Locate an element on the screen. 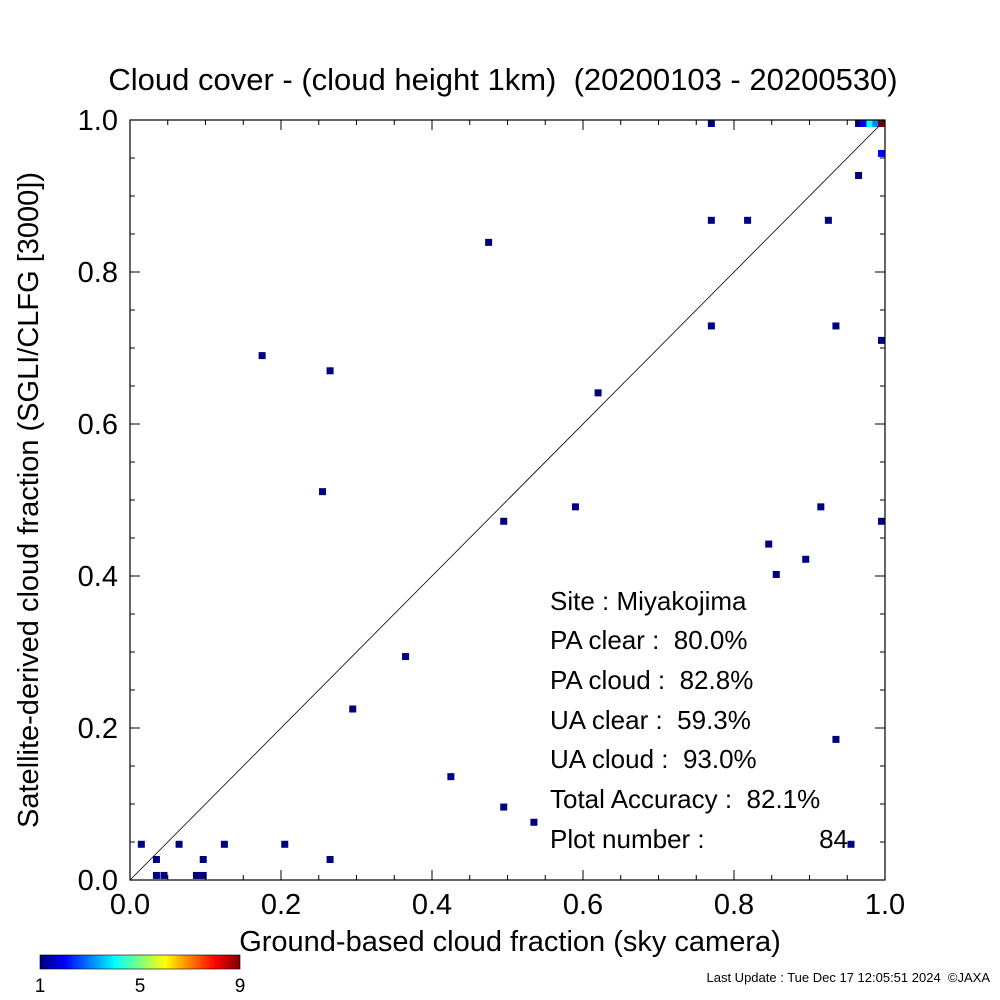  x-tick-label: 1.0 is located at coordinates (885, 905).